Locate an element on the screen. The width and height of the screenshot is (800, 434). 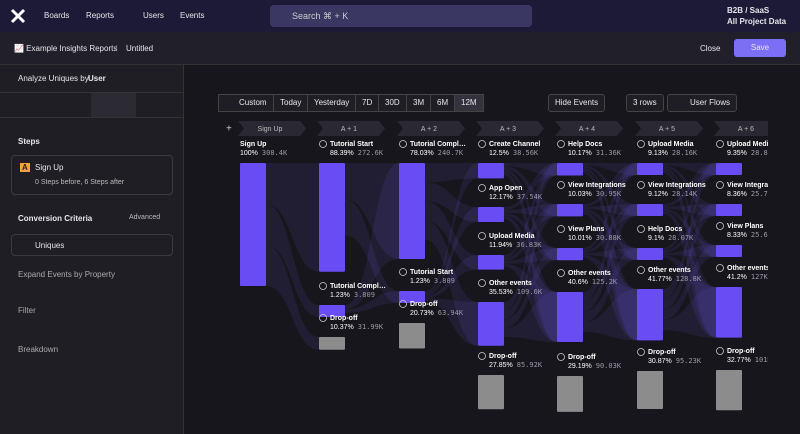
save-button: Save is located at coordinates (760, 48).